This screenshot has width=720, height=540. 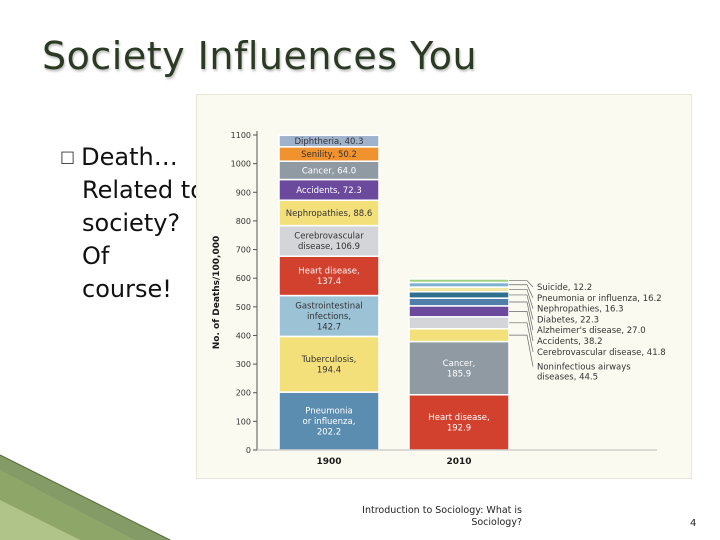 What do you see at coordinates (328, 412) in the screenshot?
I see `bar-segment-label: Pneumonia` at bounding box center [328, 412].